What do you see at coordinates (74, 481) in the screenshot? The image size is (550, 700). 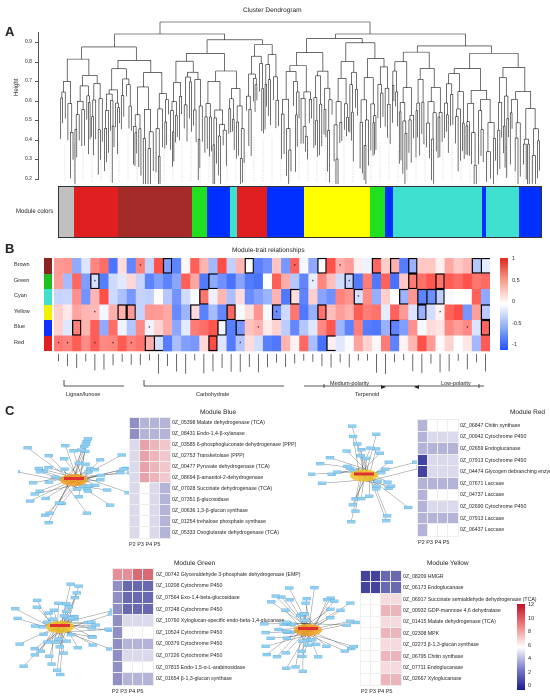 I see `network-blue` at bounding box center [74, 481].